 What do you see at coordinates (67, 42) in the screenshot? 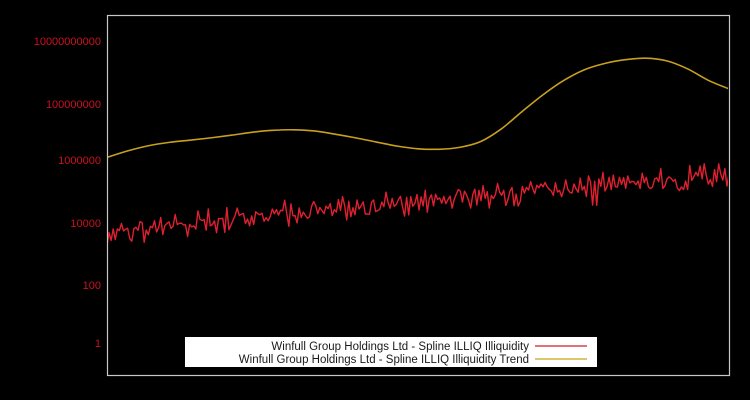
I see `y-tick-label: 10000000000` at bounding box center [67, 42].